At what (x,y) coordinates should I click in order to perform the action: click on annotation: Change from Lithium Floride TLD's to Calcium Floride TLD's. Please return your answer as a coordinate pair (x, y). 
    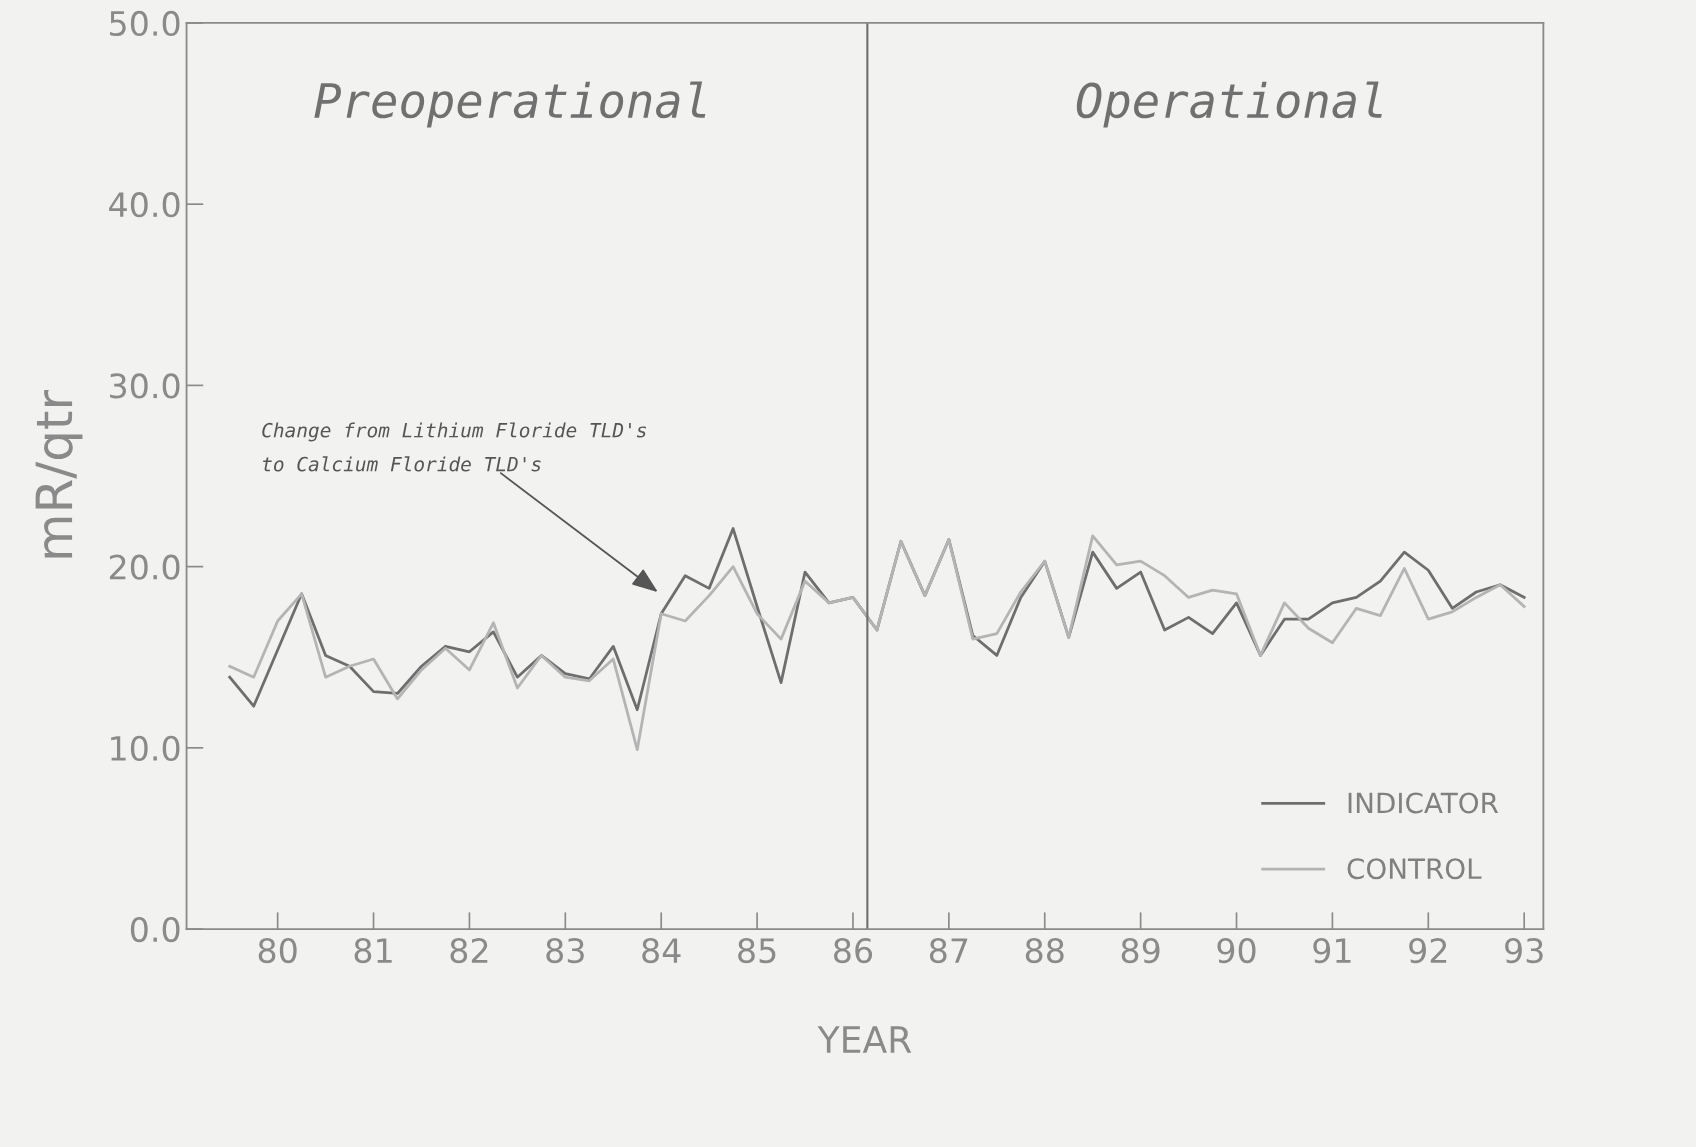
    Looking at the image, I should click on (454, 447).